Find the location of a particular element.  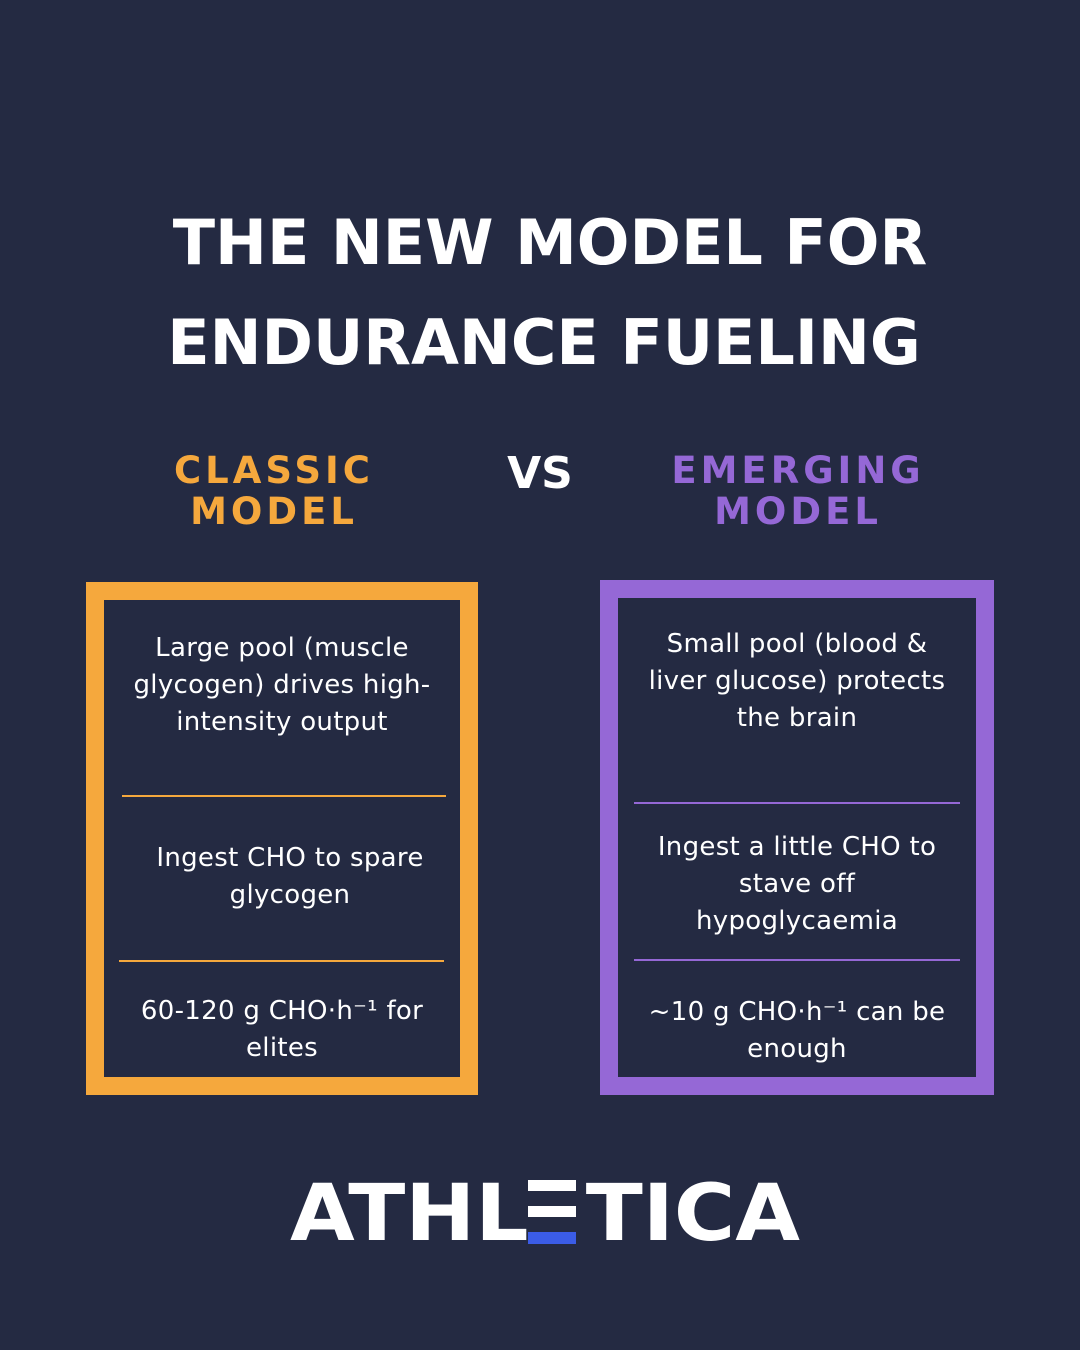

emerging-model-heading: EMERGING MODEL is located at coordinates (798, 491).